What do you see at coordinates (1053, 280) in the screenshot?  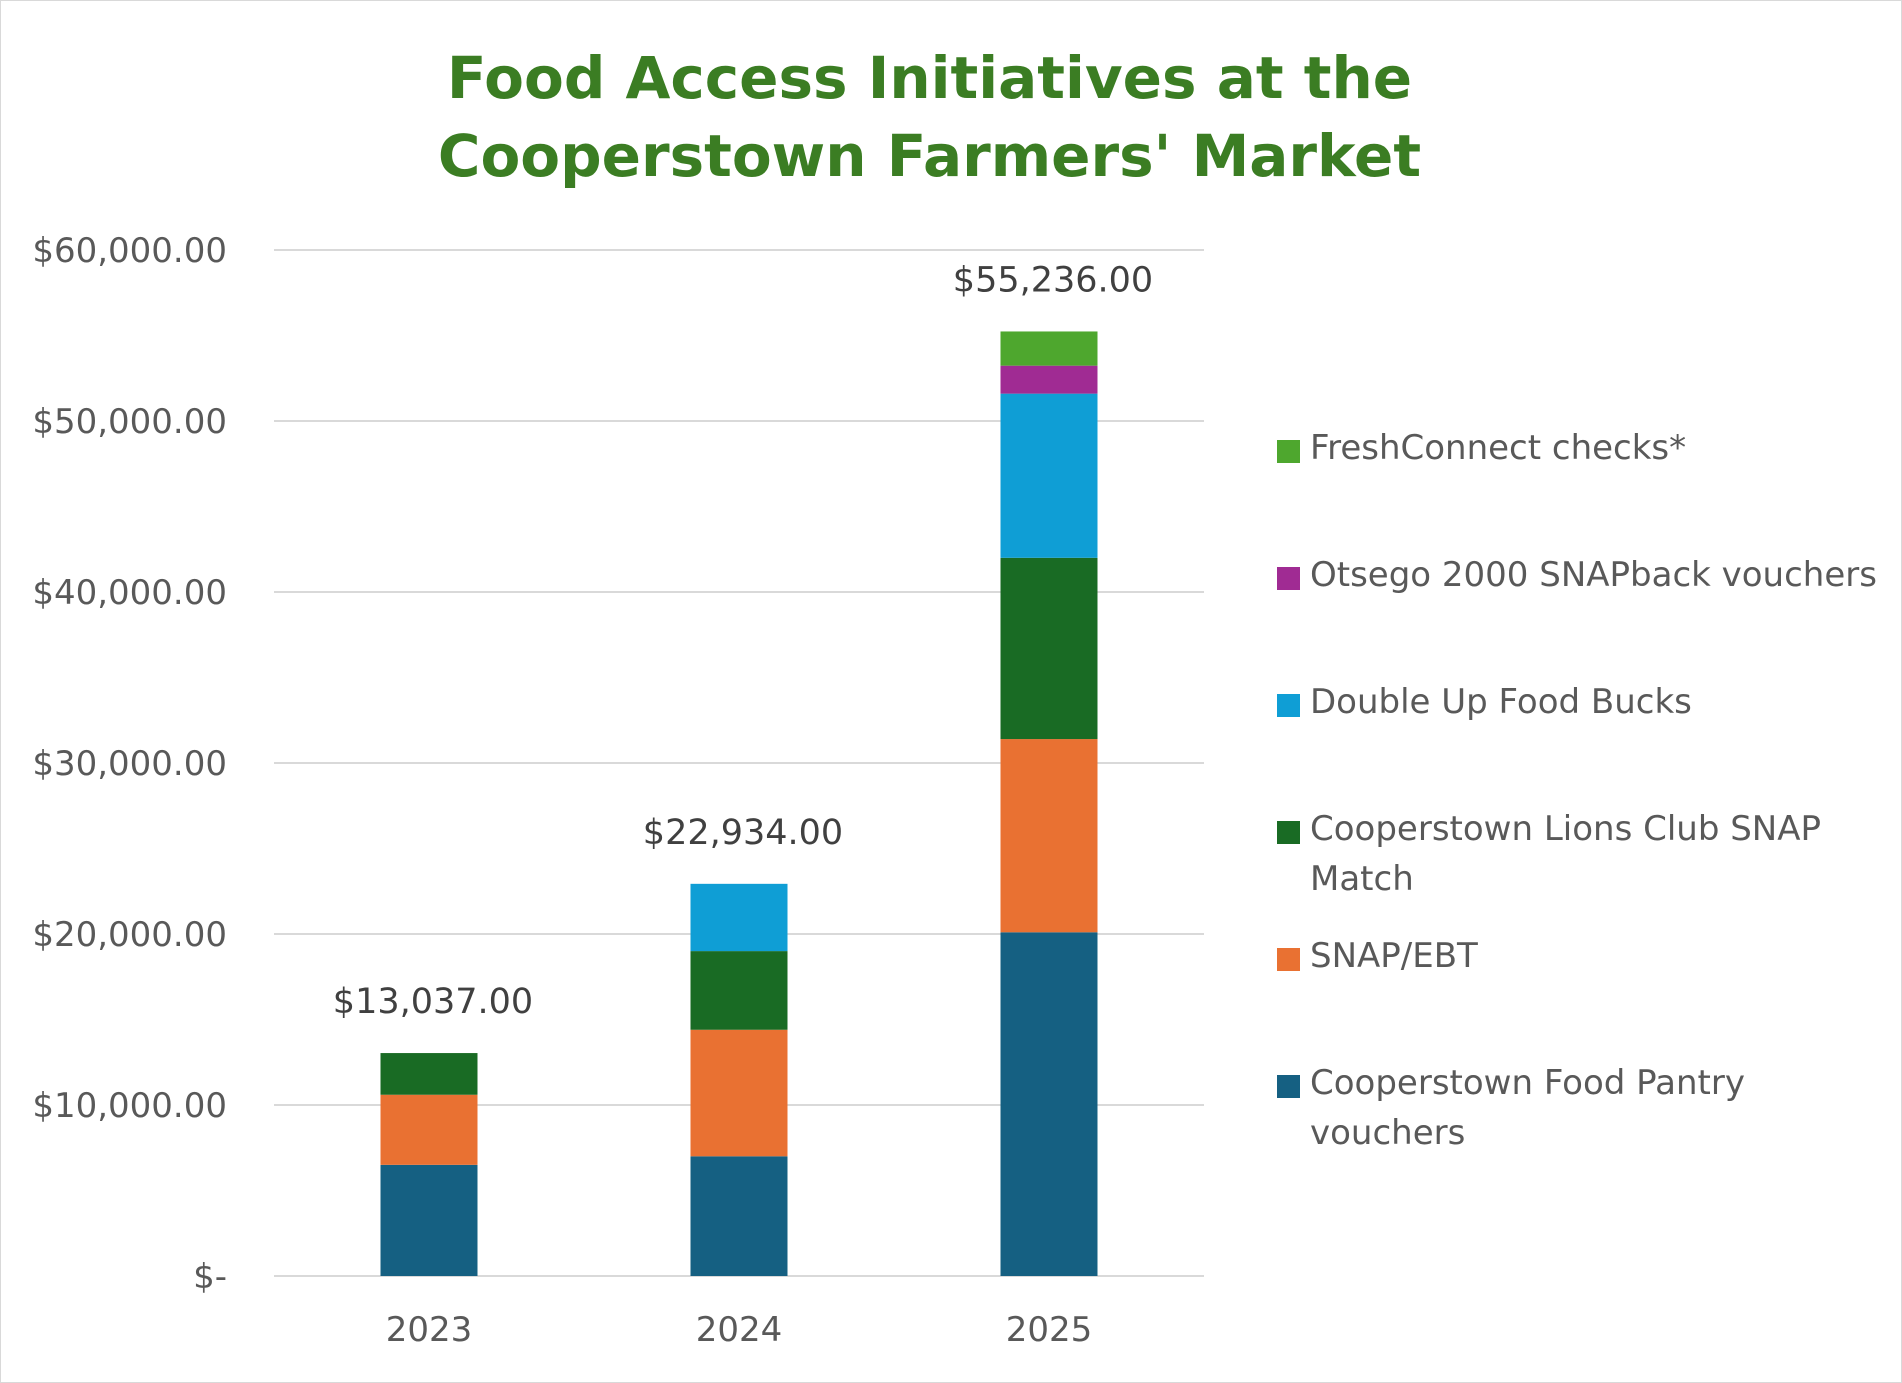 I see `total-label-2025: $55,236.00` at bounding box center [1053, 280].